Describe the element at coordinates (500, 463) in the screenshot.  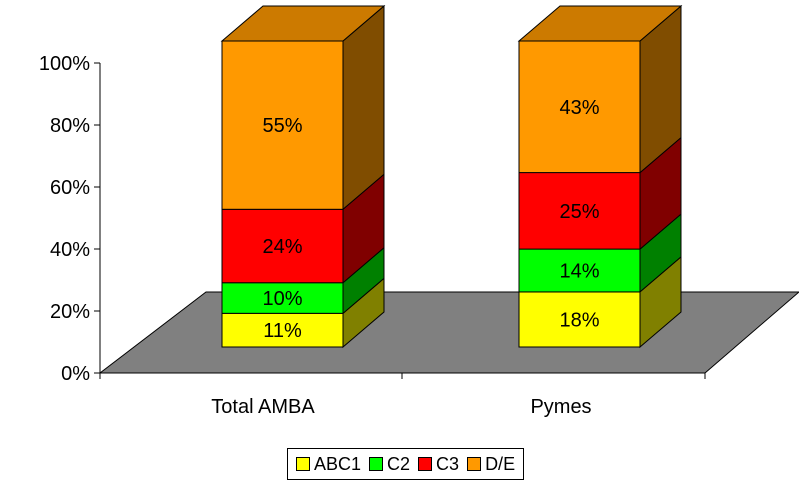
I see `legend-label: D/E` at that location.